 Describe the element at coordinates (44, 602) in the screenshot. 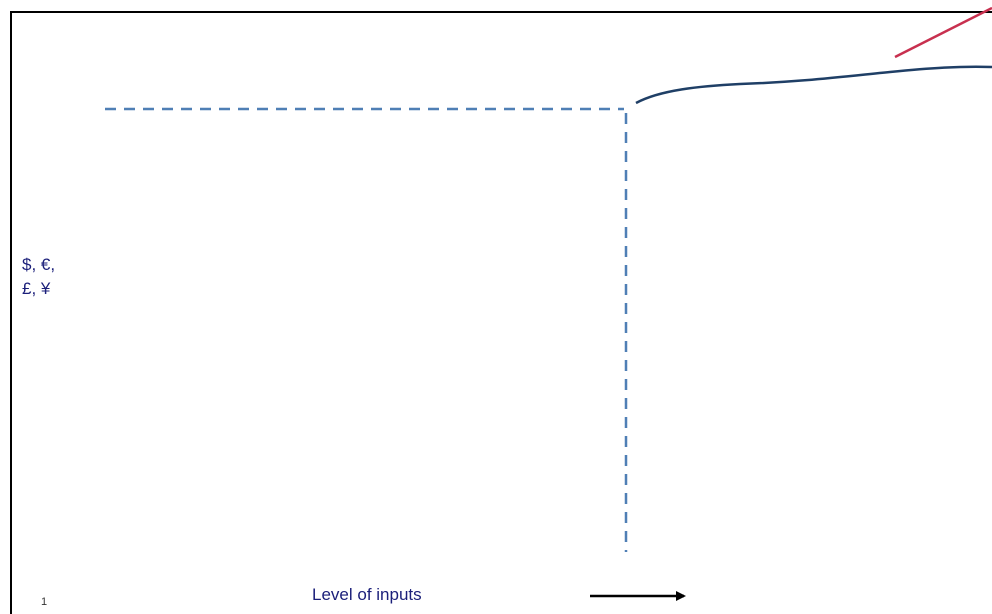

I see `page-number: 1` at that location.